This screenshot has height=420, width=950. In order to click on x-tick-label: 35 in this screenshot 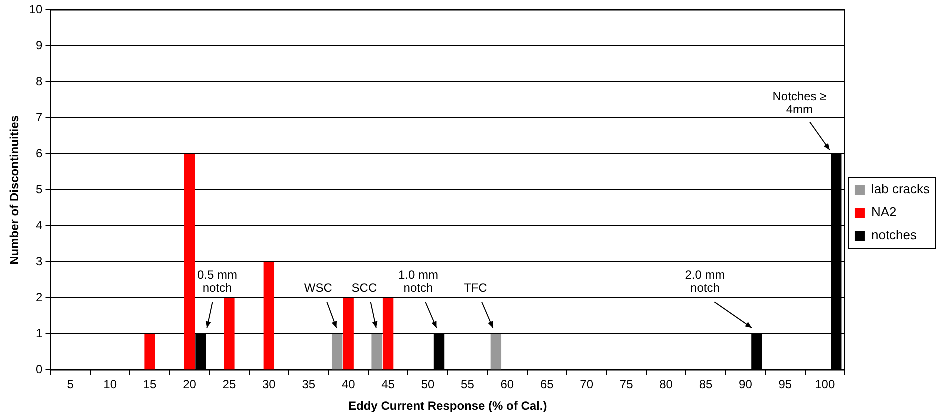, I will do `click(309, 385)`.